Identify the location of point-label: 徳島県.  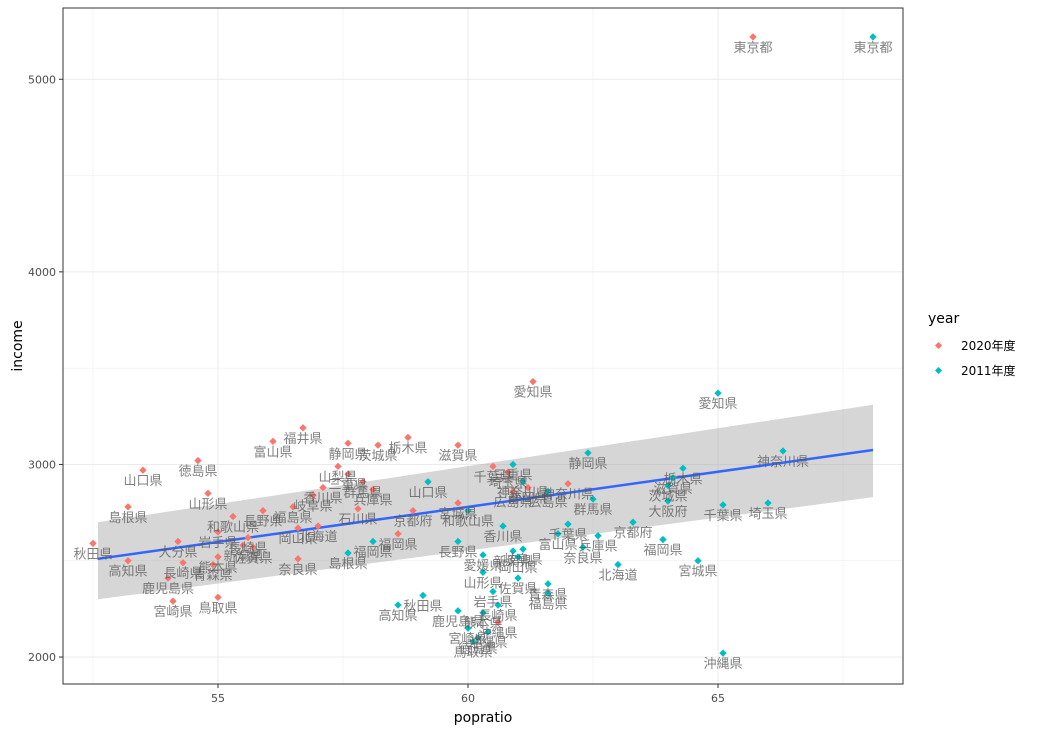
(477, 649).